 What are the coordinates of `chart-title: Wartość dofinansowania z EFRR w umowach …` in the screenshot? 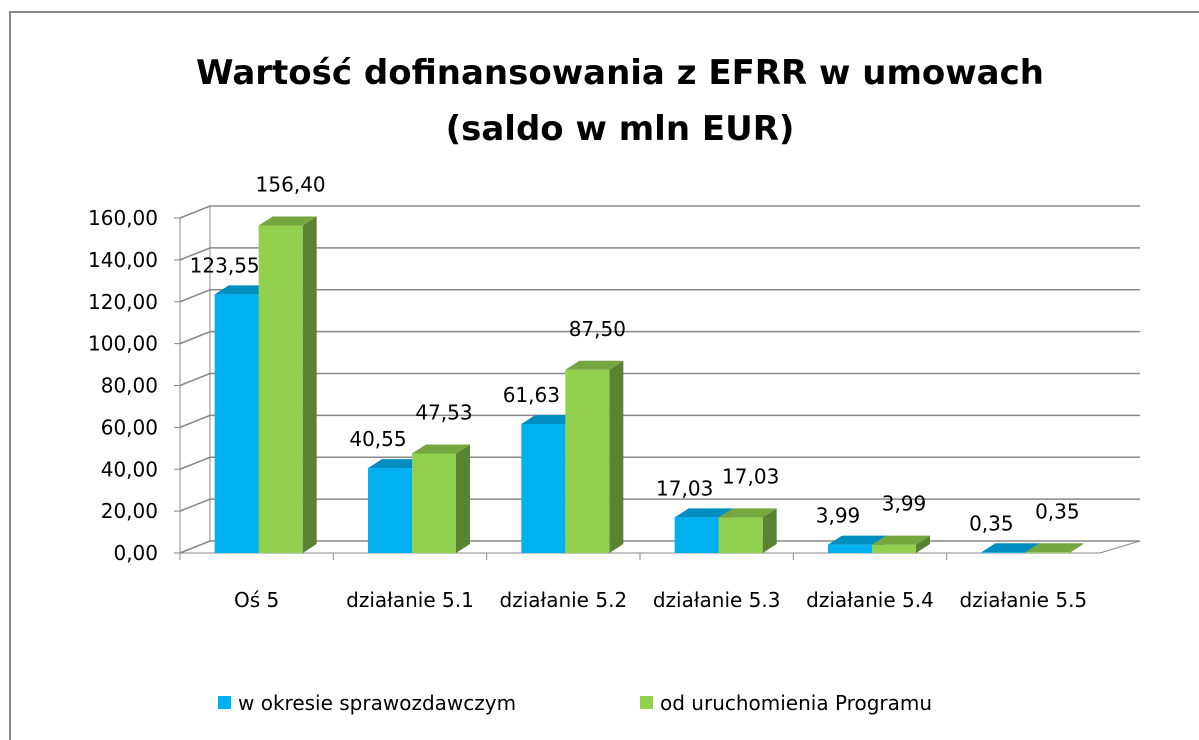 It's located at (620, 101).